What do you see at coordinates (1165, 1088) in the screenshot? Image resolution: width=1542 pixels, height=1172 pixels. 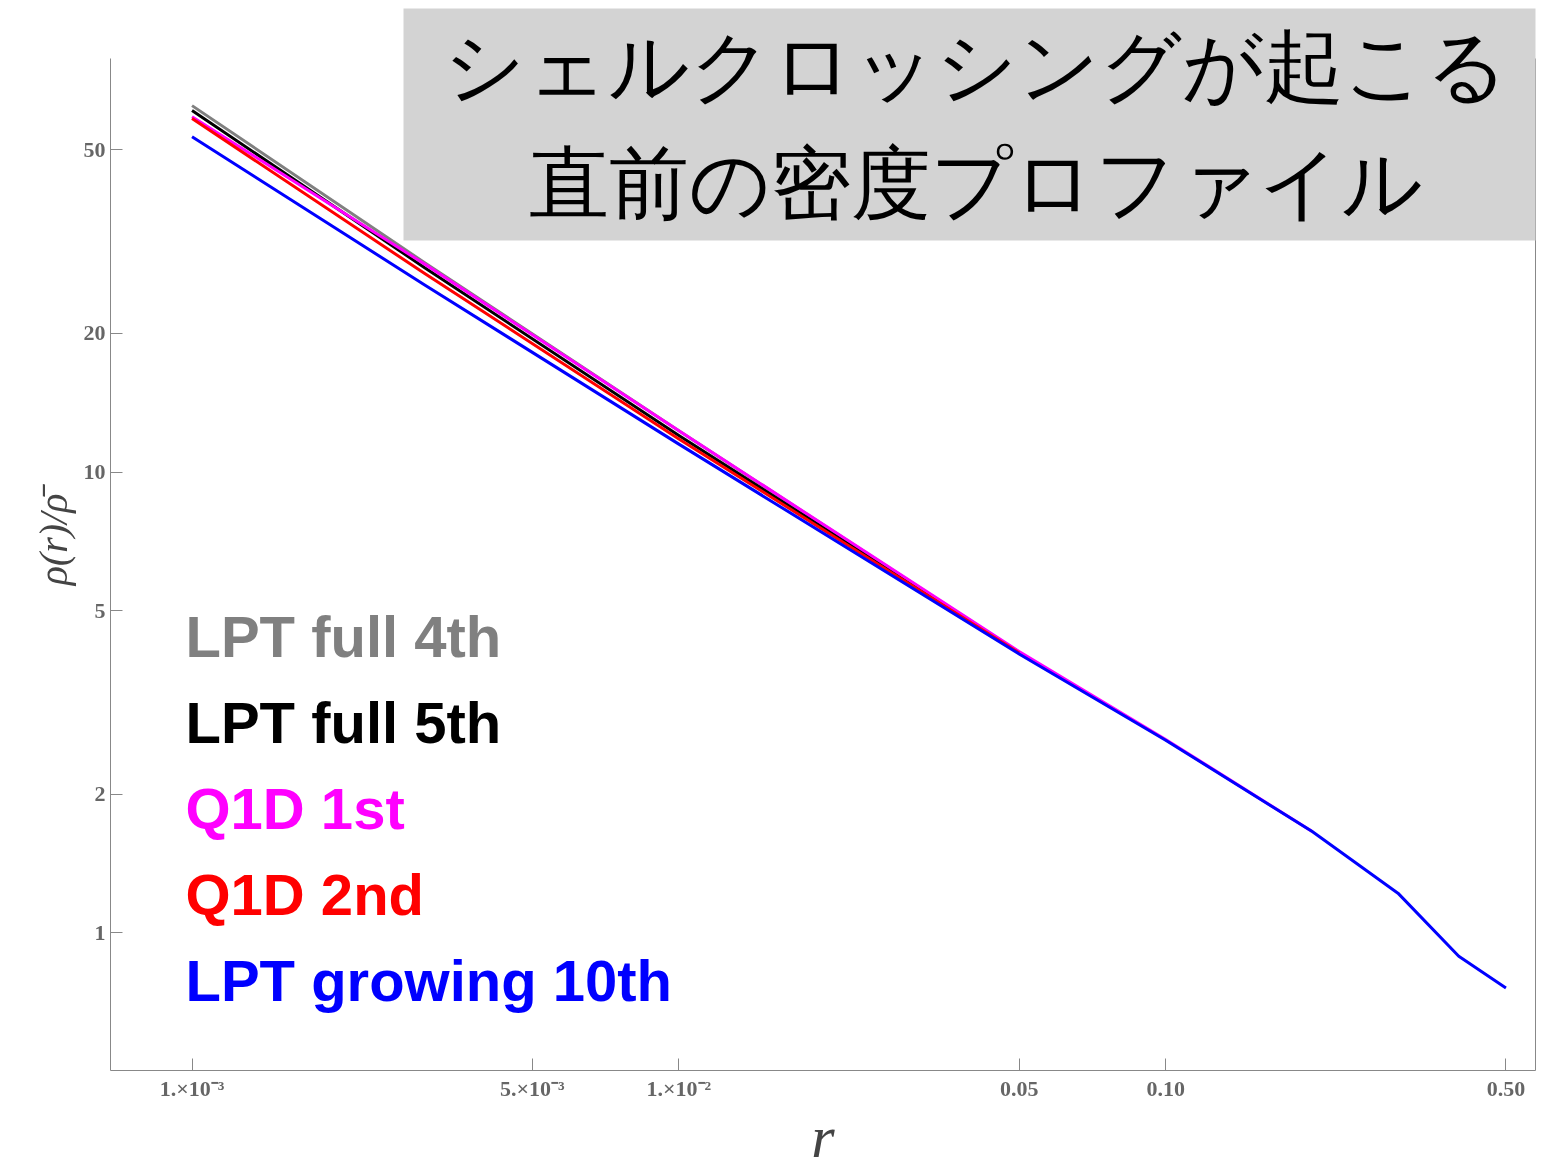 I see `x-tick-label: 0.10` at bounding box center [1165, 1088].